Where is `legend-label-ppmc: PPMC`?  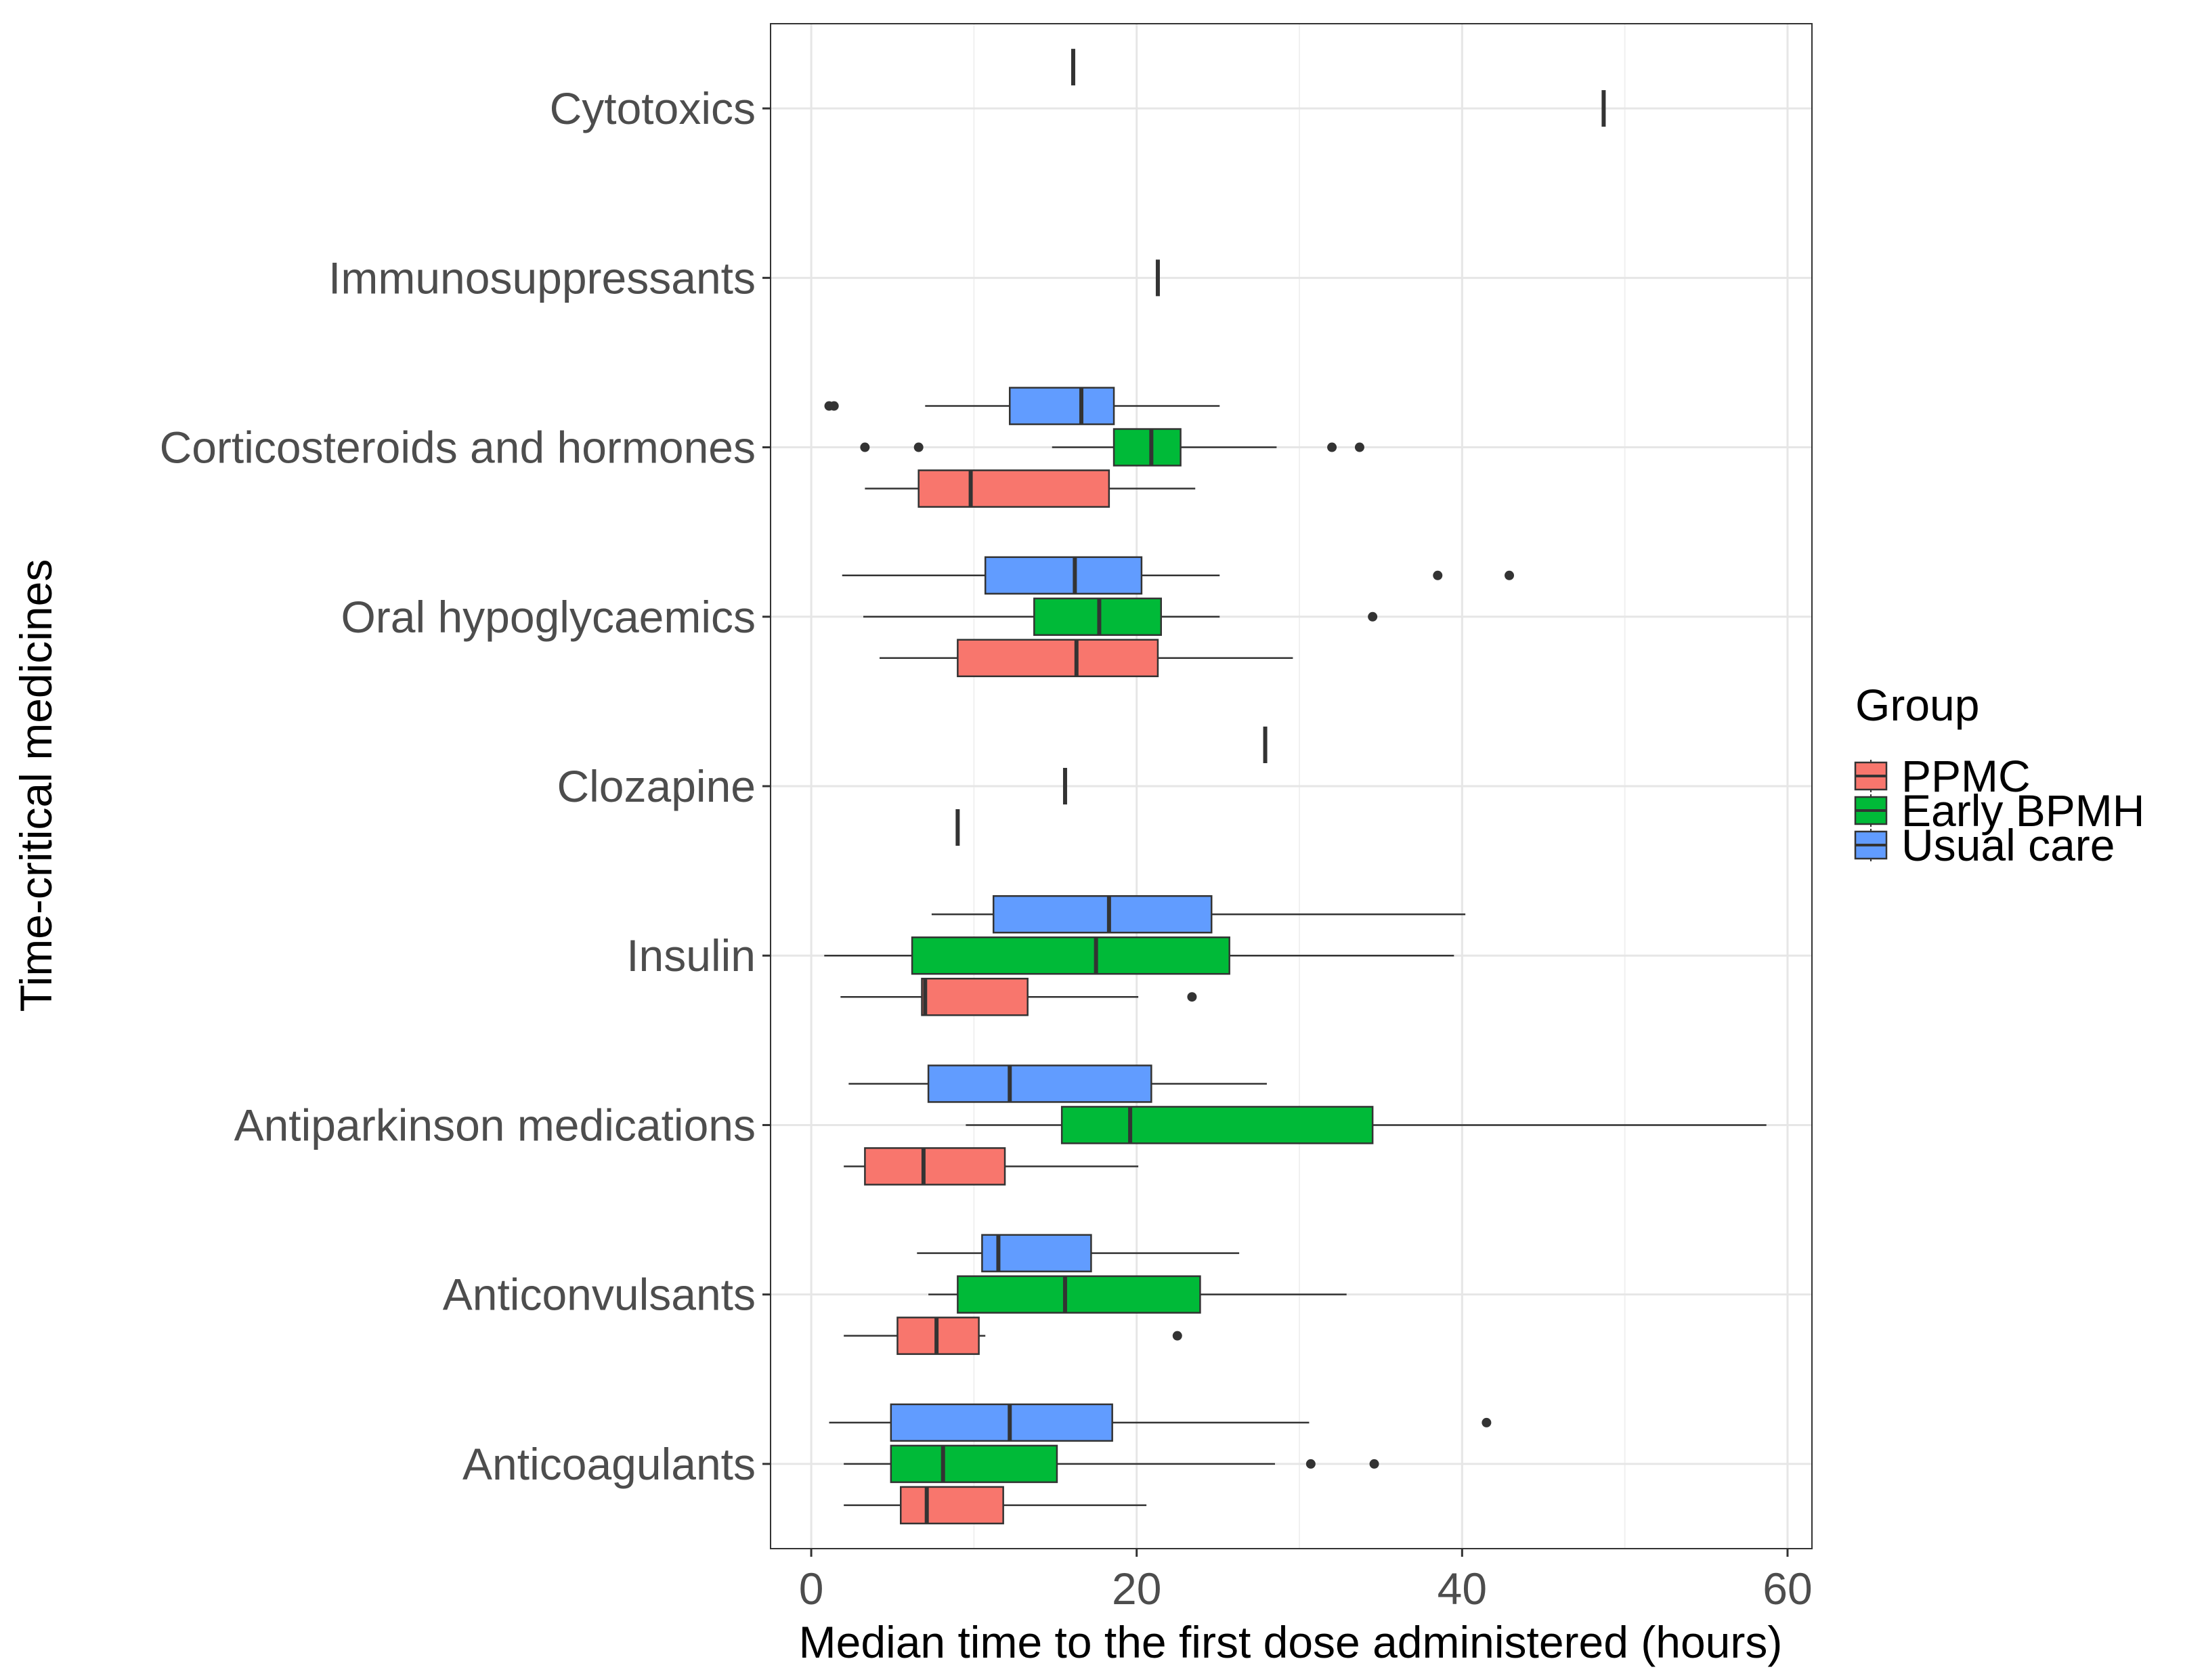 legend-label-ppmc: PPMC is located at coordinates (1966, 776).